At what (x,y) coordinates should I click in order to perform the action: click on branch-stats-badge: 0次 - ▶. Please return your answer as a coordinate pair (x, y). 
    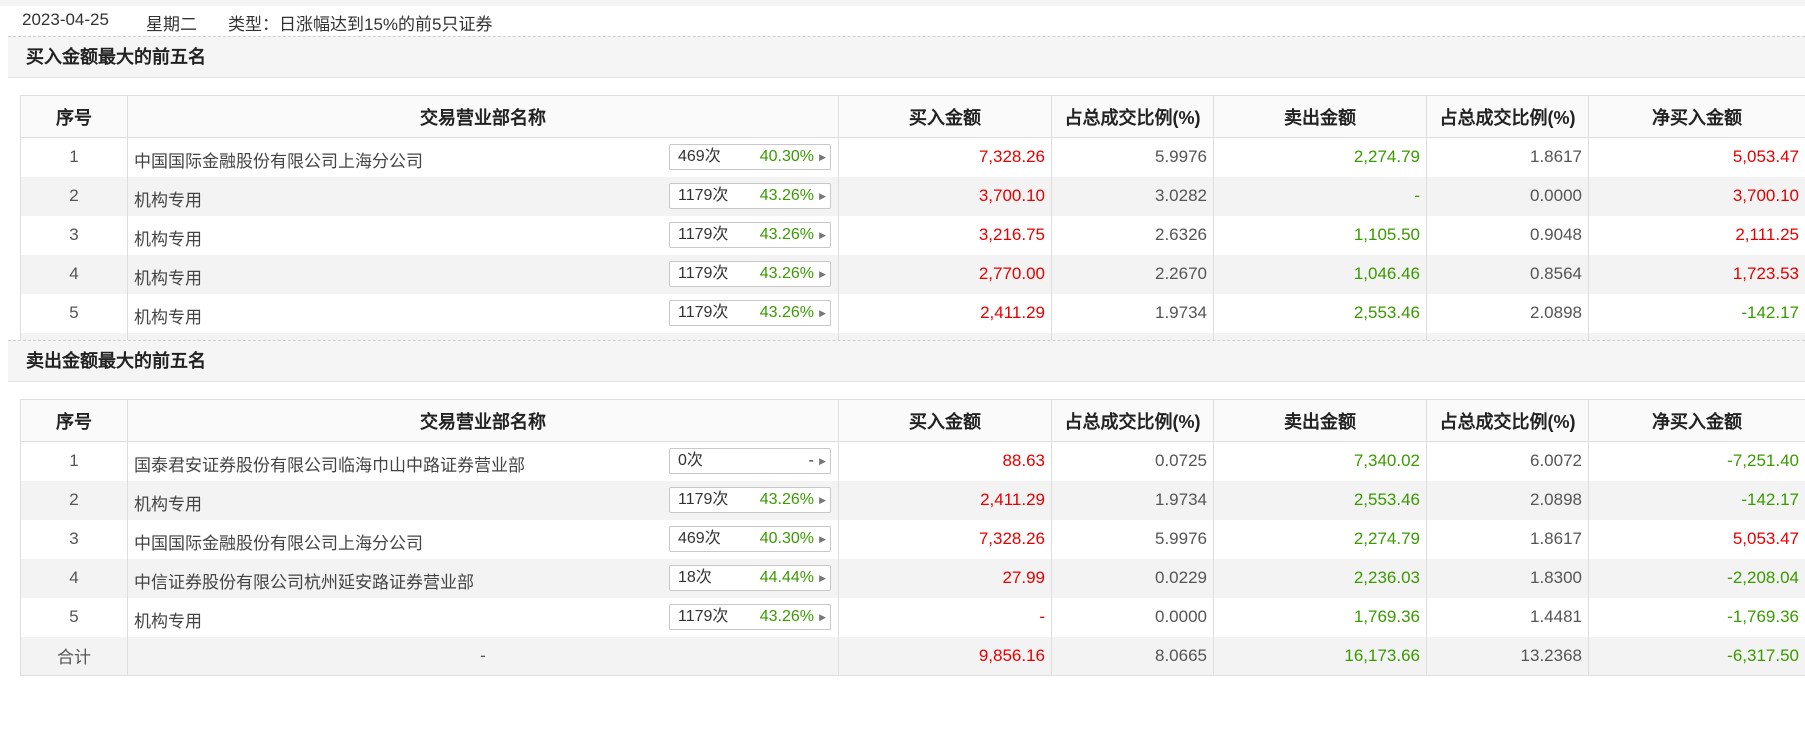
    Looking at the image, I should click on (750, 461).